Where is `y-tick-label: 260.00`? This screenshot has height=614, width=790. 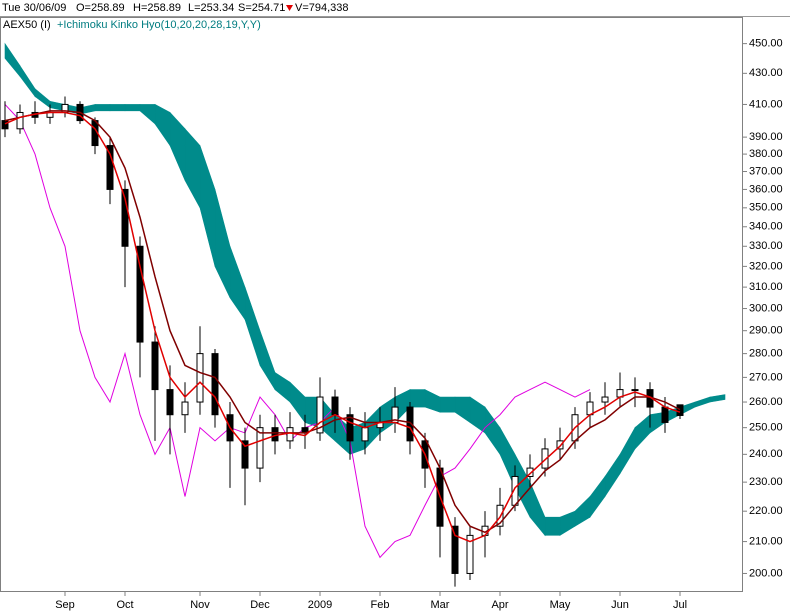
y-tick-label: 260.00 is located at coordinates (766, 402).